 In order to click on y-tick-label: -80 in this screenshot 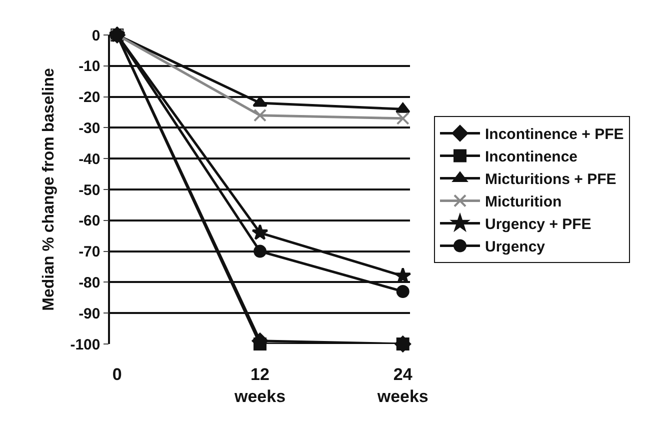, I will do `click(89, 283)`.